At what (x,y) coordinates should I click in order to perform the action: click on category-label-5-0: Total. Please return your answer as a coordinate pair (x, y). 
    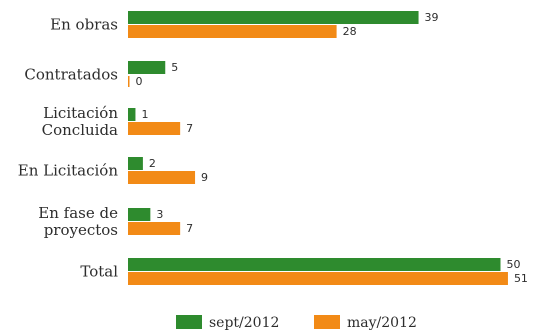
    Looking at the image, I should click on (99, 272).